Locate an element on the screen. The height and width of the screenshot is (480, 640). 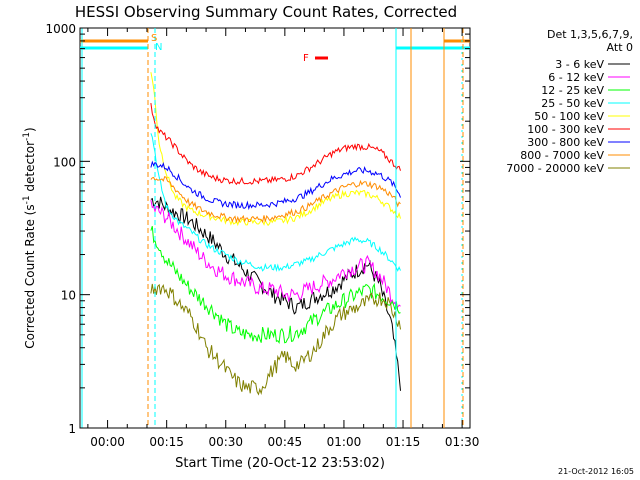
n-marker-label: N is located at coordinates (158, 47).